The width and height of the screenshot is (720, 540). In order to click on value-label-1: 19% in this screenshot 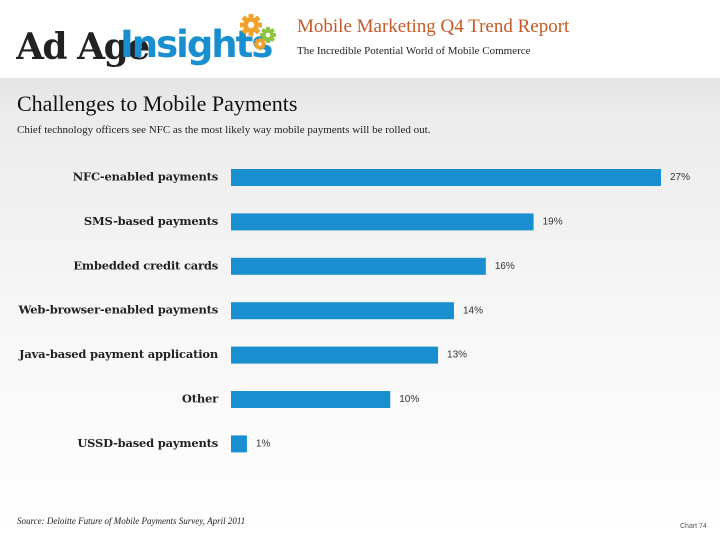, I will do `click(553, 222)`.